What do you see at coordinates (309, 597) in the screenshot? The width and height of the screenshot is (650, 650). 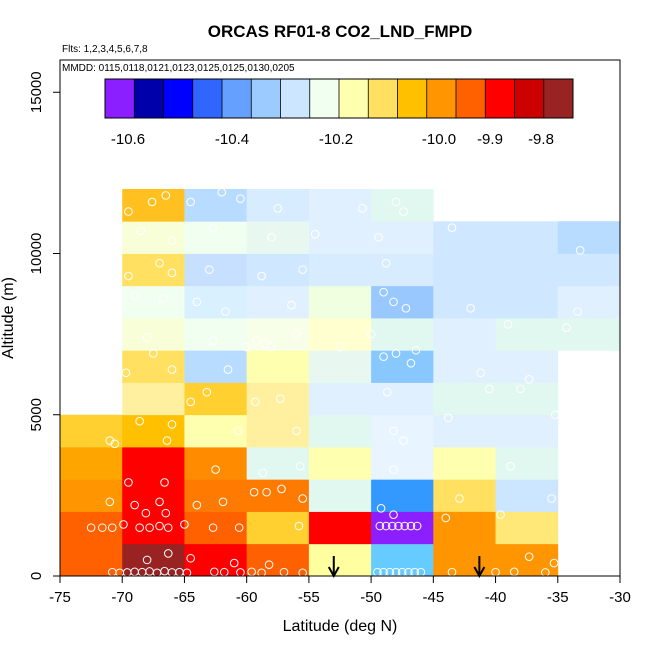 I see `x-tick-label: -55` at bounding box center [309, 597].